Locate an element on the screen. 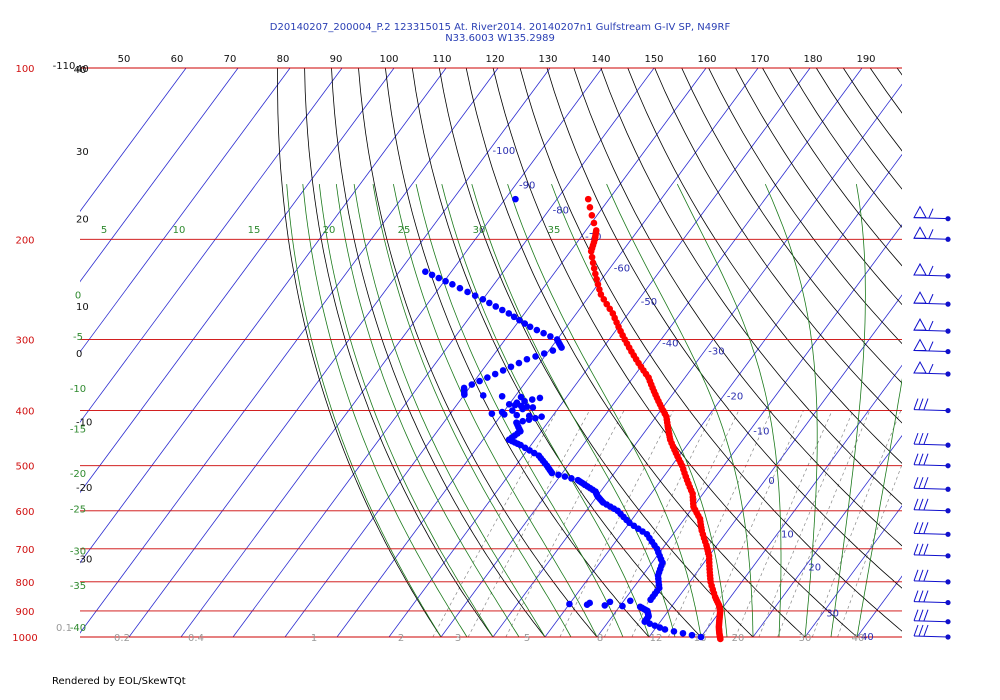  pressure-label: 800 is located at coordinates (24, 583).